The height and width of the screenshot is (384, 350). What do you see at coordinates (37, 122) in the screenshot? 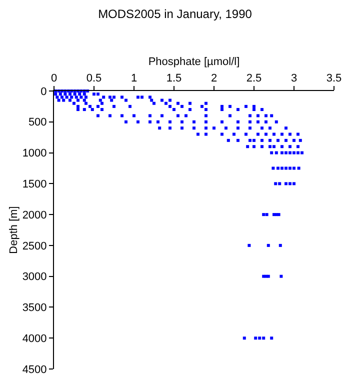
I see `y-tick-label: 500` at bounding box center [37, 122].